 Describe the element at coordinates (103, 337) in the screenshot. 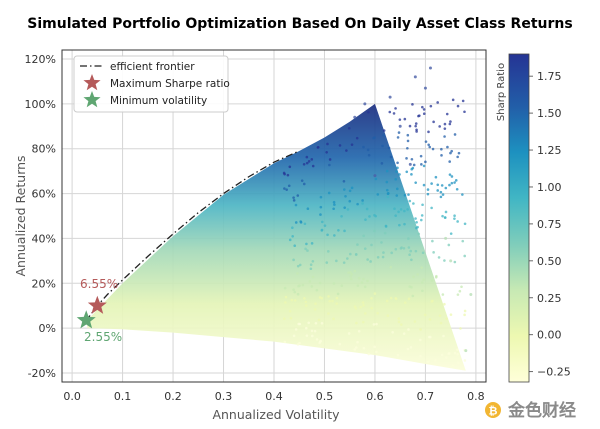

I see `min-vol-annotation: 2.55%` at that location.